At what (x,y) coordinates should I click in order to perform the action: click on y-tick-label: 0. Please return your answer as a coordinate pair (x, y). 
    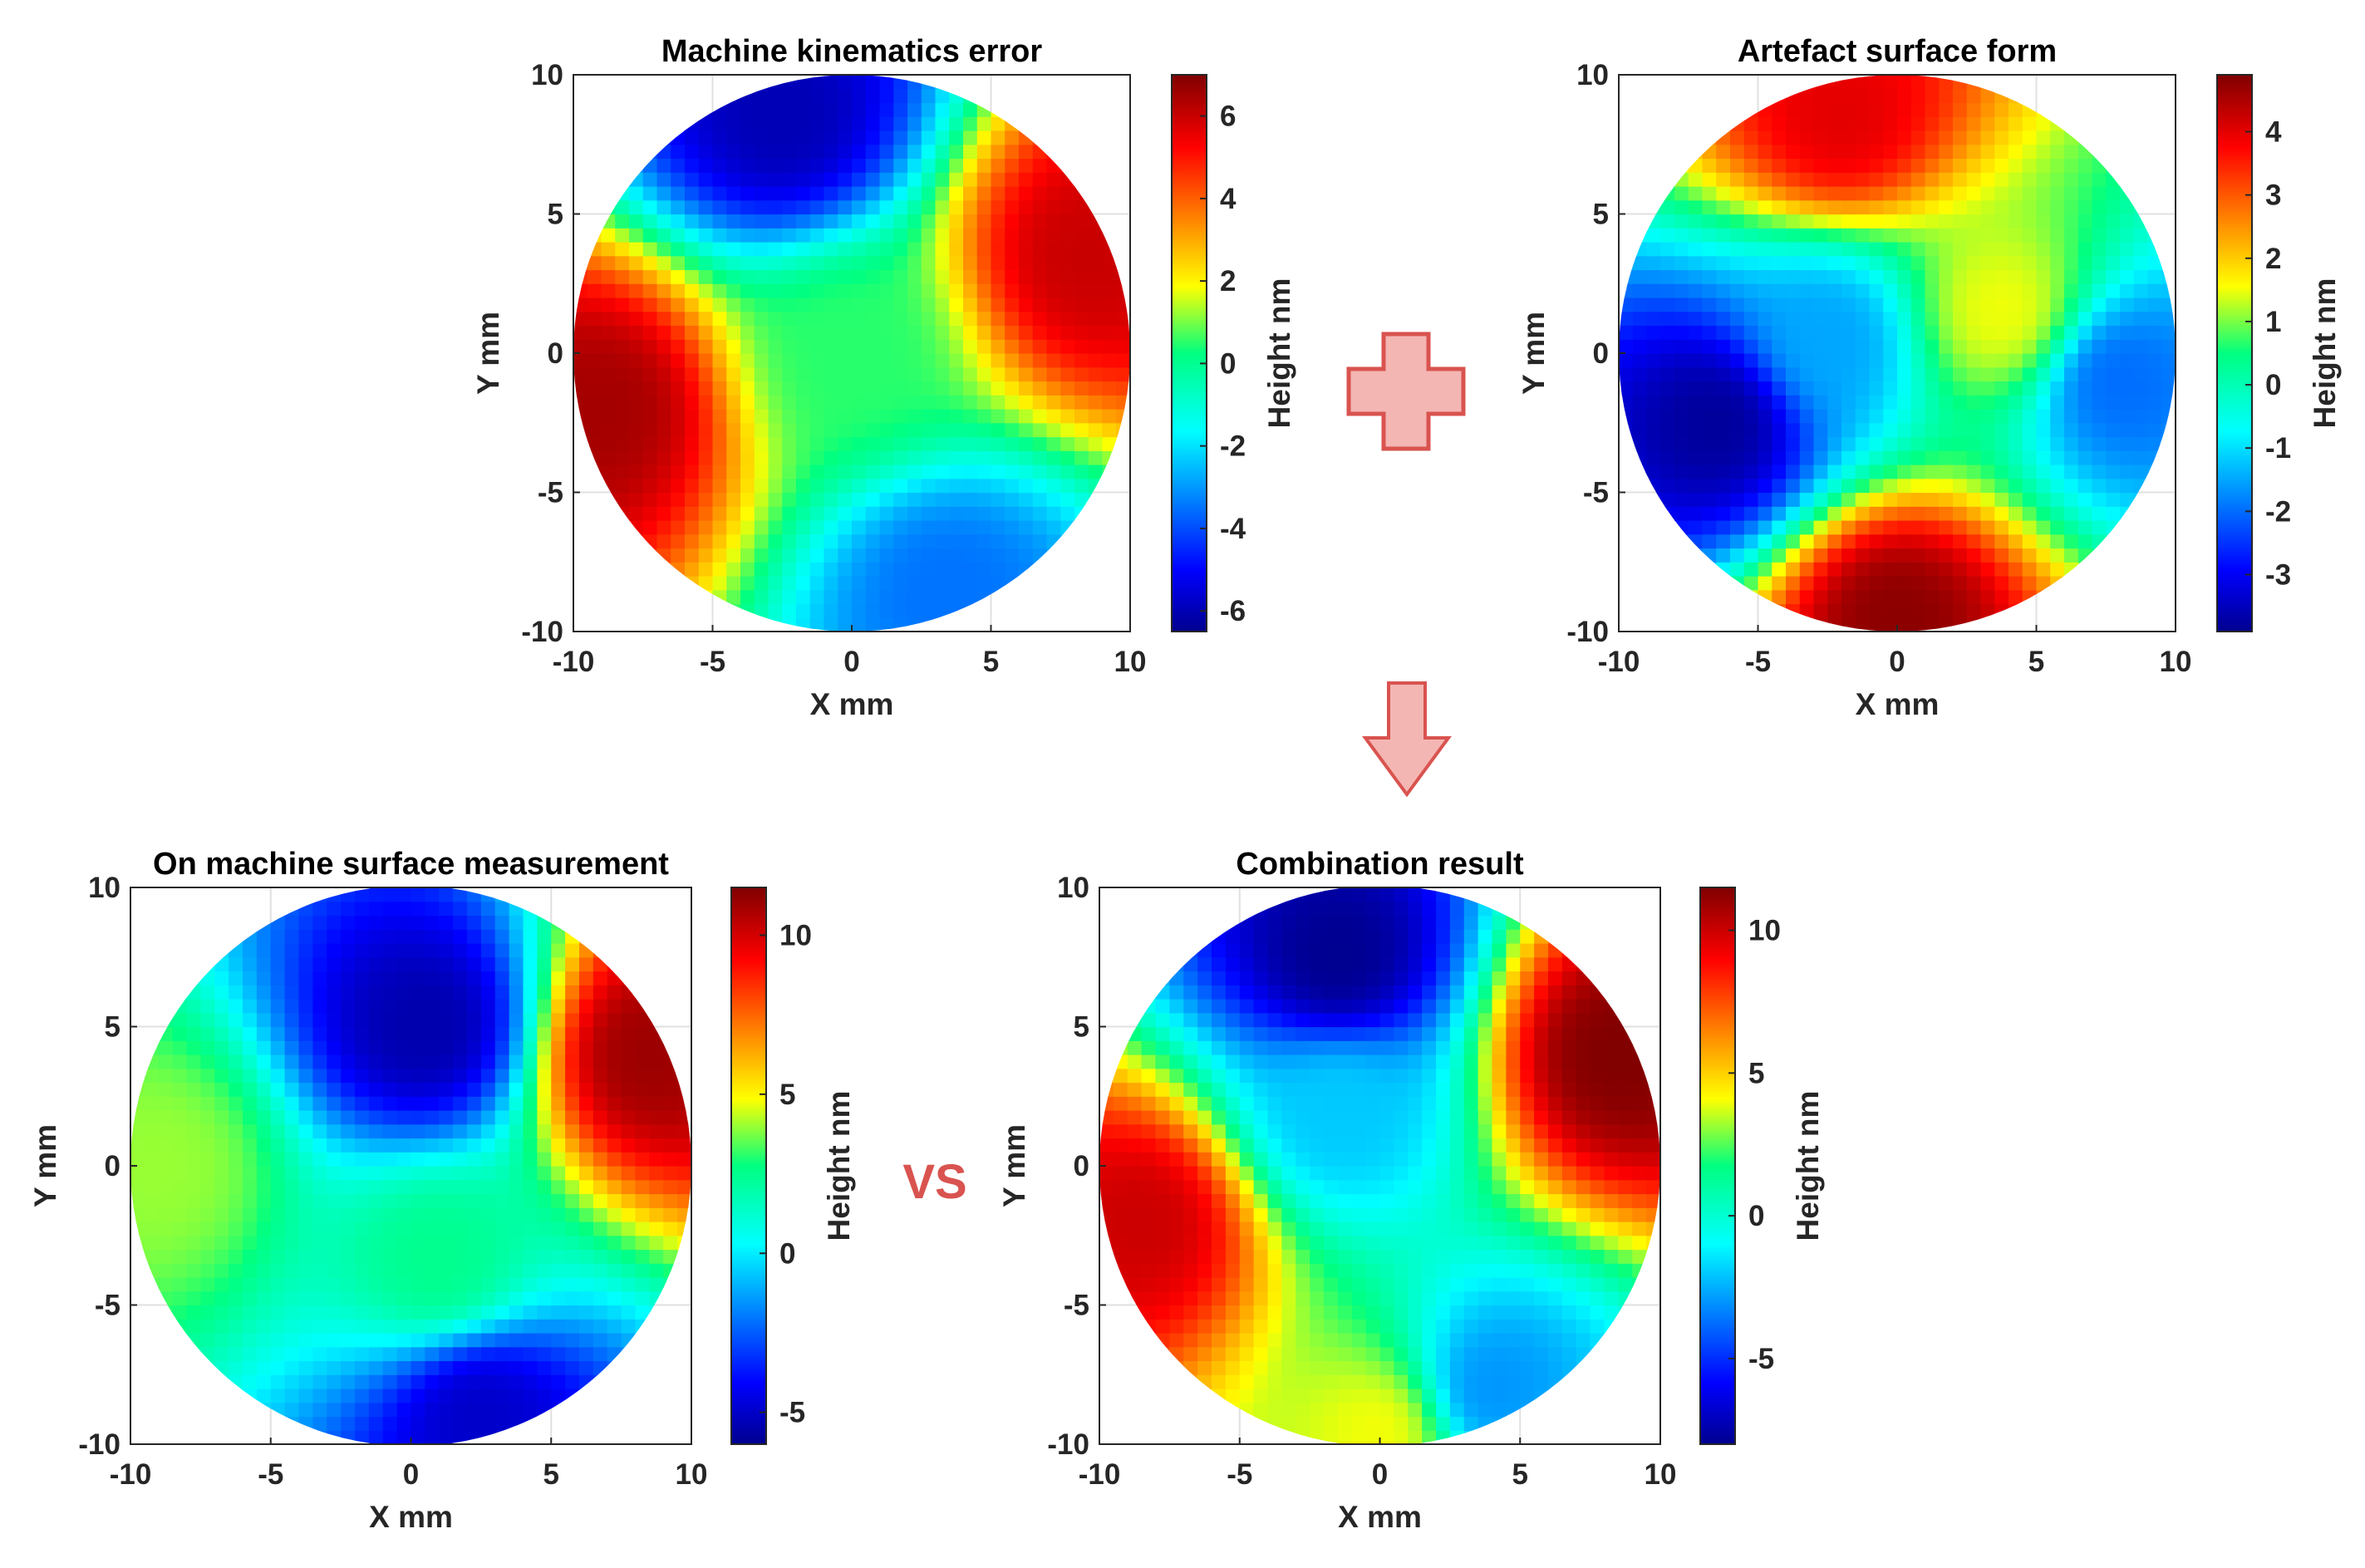
    Looking at the image, I should click on (555, 353).